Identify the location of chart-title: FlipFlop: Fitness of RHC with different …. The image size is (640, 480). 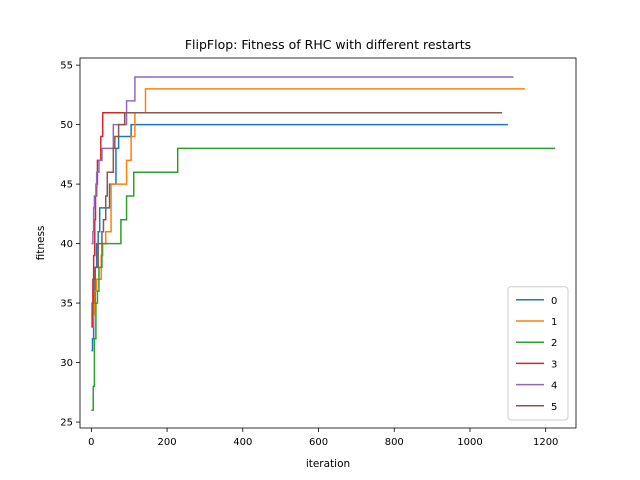
(328, 44).